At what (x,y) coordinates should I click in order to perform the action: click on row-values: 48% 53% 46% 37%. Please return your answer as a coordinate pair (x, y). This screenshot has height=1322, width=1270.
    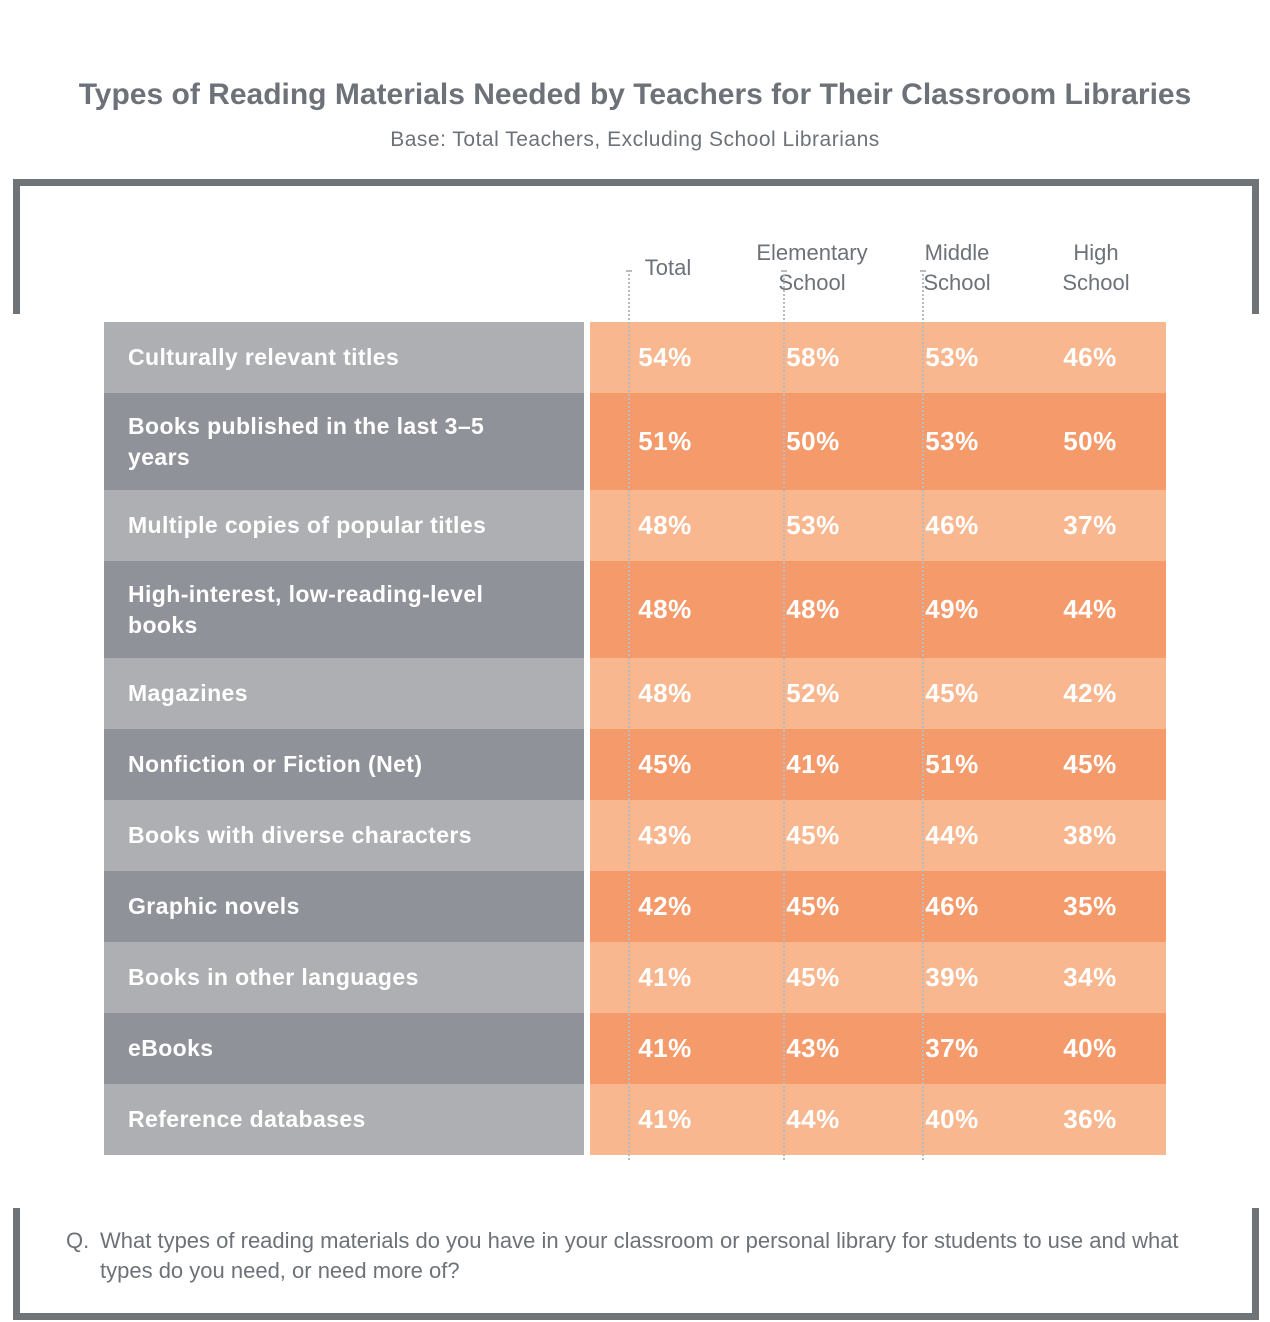
    Looking at the image, I should click on (878, 525).